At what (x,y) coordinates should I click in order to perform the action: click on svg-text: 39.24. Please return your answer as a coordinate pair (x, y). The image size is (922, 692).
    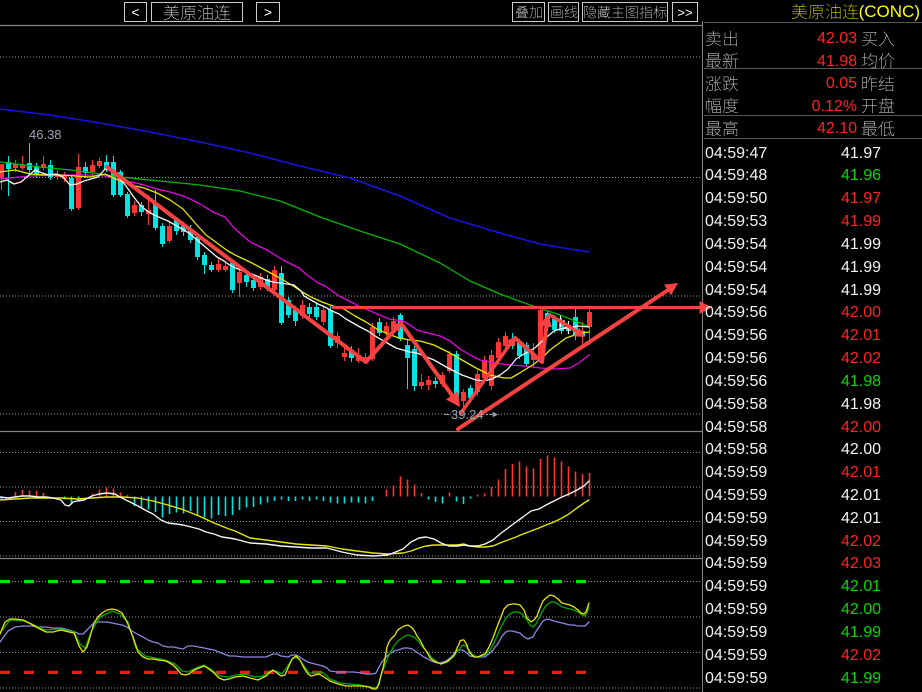
    Looking at the image, I should click on (467, 414).